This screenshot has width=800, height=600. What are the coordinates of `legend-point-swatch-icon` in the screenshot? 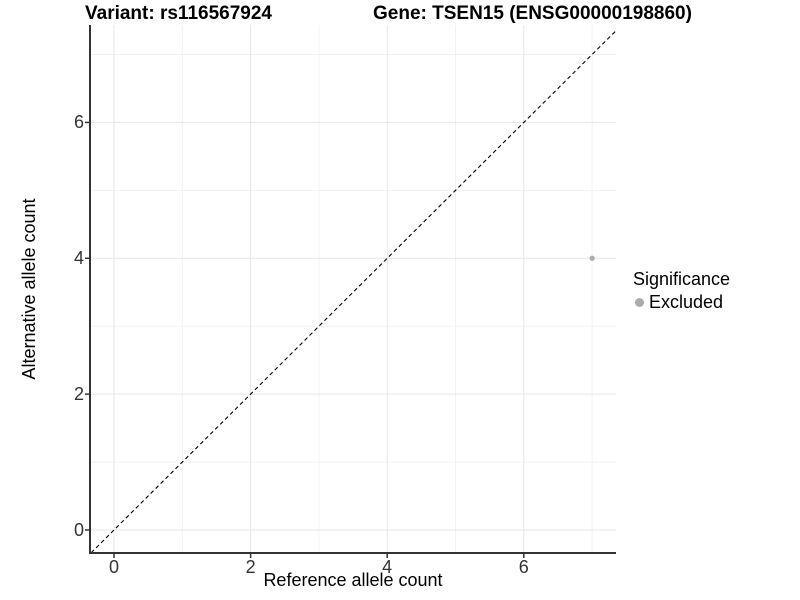 It's located at (639, 302).